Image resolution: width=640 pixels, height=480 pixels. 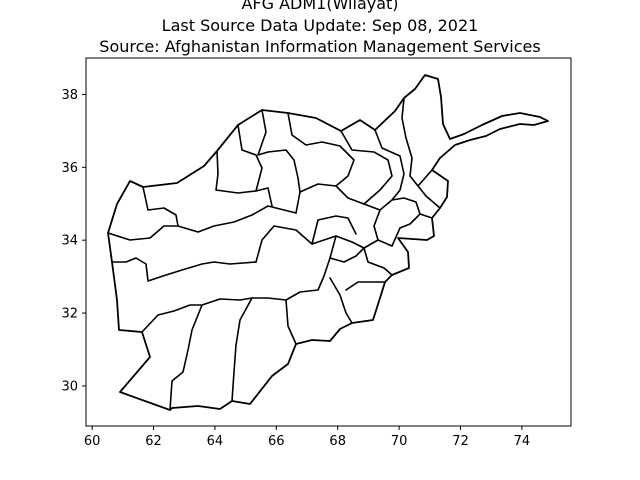 I want to click on map-title: AFG ADM1(Wilayat), so click(x=320, y=6).